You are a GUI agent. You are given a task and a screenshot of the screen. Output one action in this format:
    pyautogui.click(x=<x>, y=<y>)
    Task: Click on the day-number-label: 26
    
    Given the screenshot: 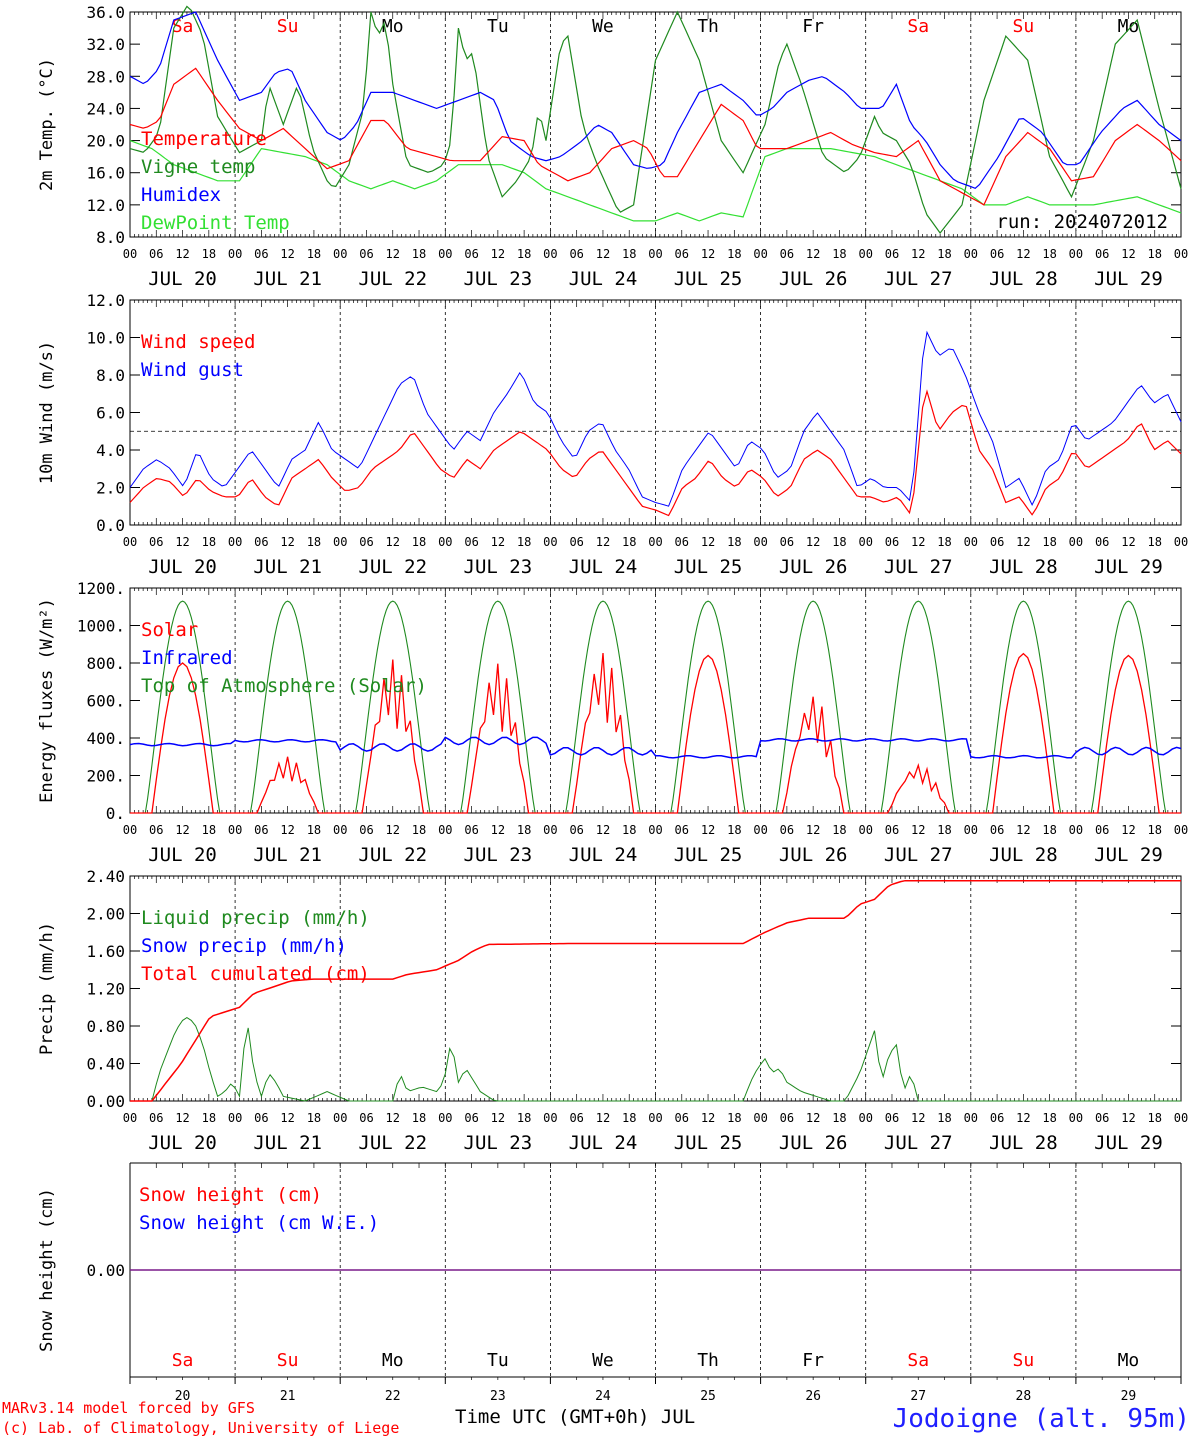 What is the action you would take?
    pyautogui.click(x=813, y=1396)
    